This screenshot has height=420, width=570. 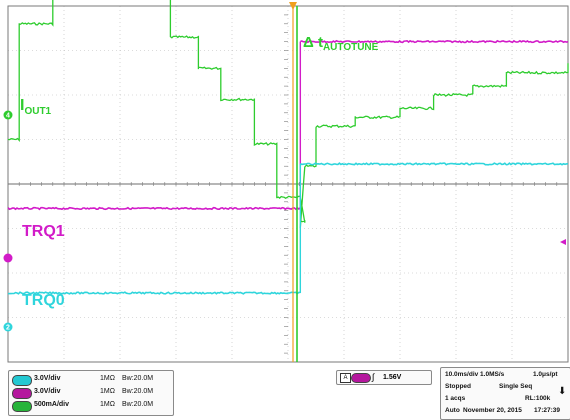 What do you see at coordinates (563, 242) in the screenshot?
I see `ch1-offscreen-arrow` at bounding box center [563, 242].